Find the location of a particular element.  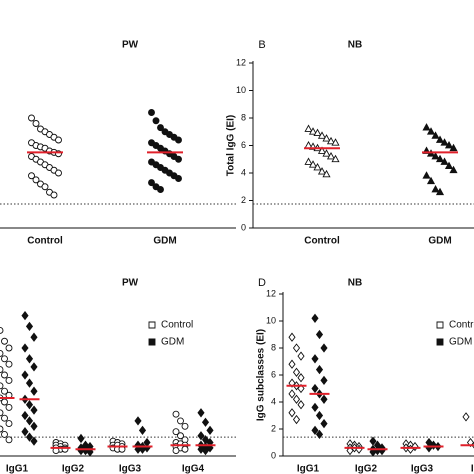

y-tick-label: 4 is located at coordinates (273, 401).